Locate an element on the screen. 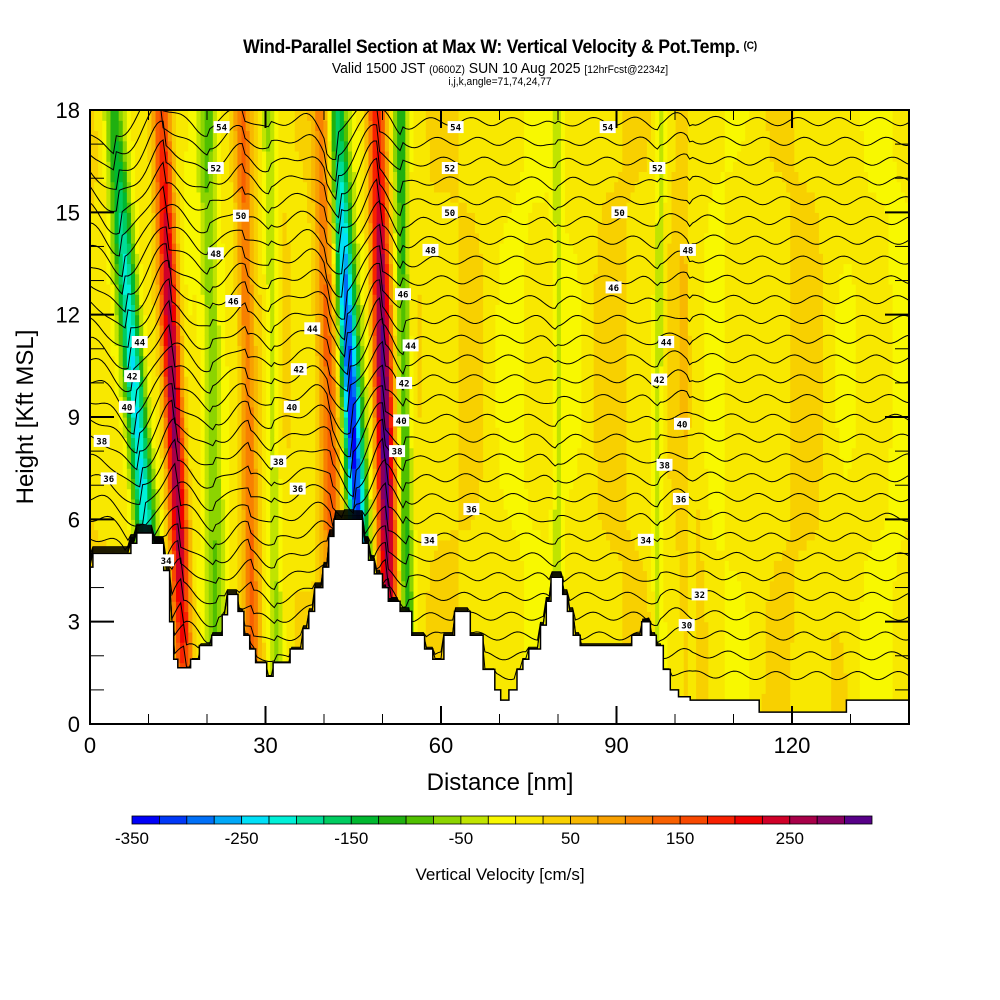 The image size is (1000, 1000). copyright-mark: (C) is located at coordinates (750, 46).